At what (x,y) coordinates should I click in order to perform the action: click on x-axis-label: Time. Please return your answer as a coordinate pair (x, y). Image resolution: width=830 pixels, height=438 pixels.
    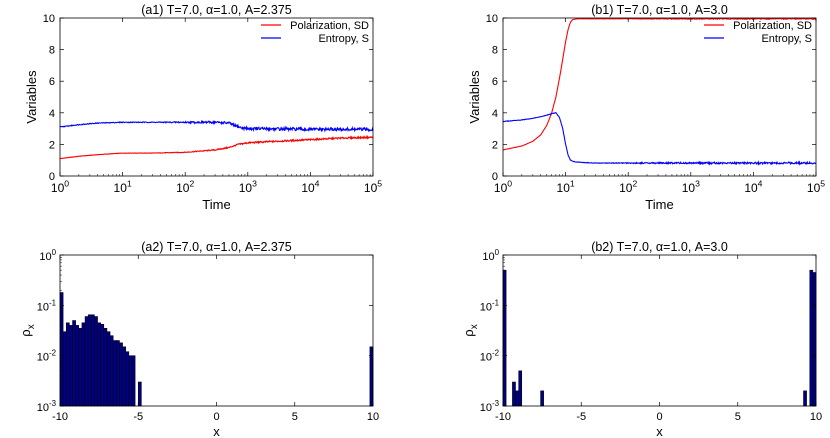
    Looking at the image, I should click on (659, 204).